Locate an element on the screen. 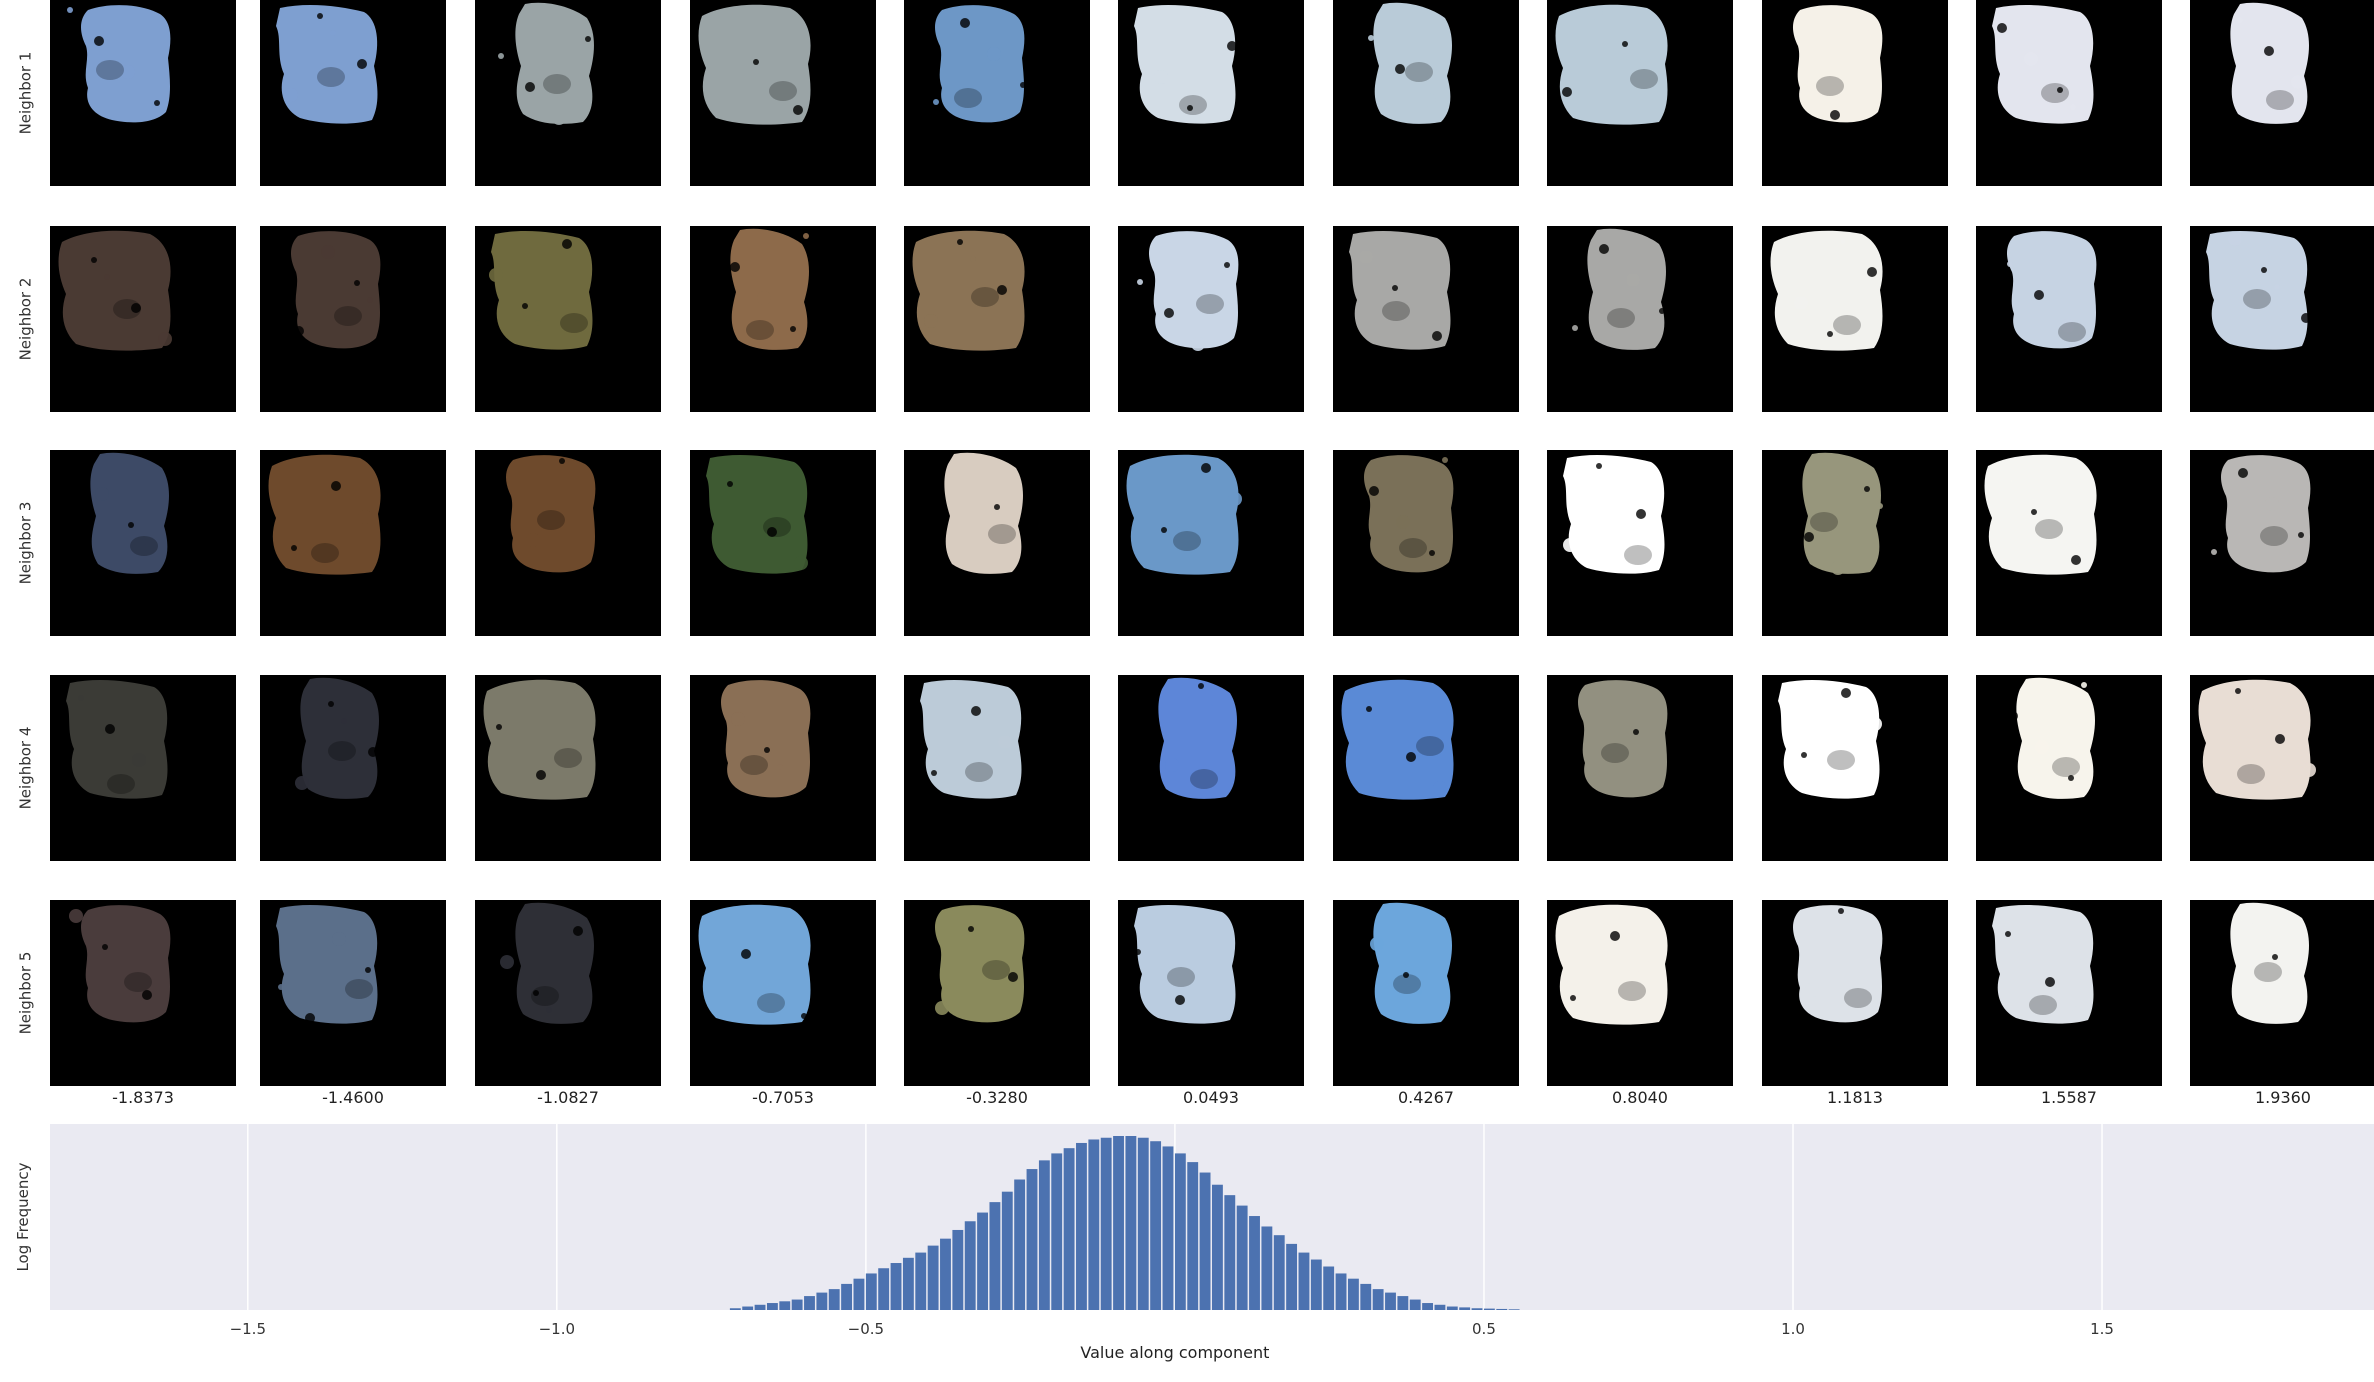 The image size is (2374, 1382). histogram-x-ticks: −1.5 −1.0 −0.5 0.5 1.0 1.5 is located at coordinates (1172, 1329).